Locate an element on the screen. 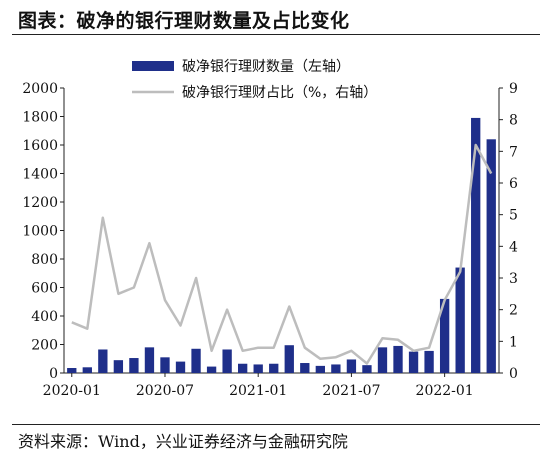 Image resolution: width=550 pixels, height=462 pixels. left-tick-label: 2000 is located at coordinates (40, 89).